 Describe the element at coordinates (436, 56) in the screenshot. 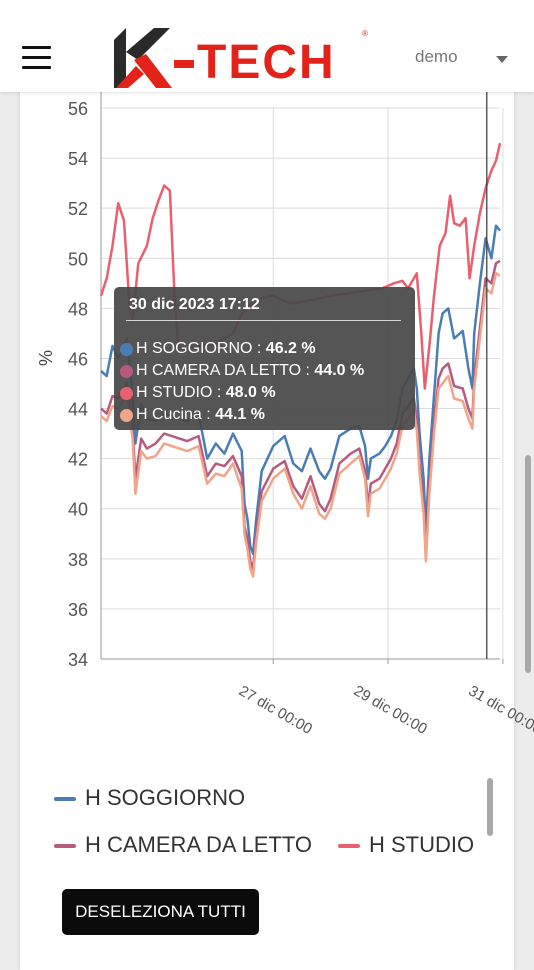

I see `user-name: demo` at that location.